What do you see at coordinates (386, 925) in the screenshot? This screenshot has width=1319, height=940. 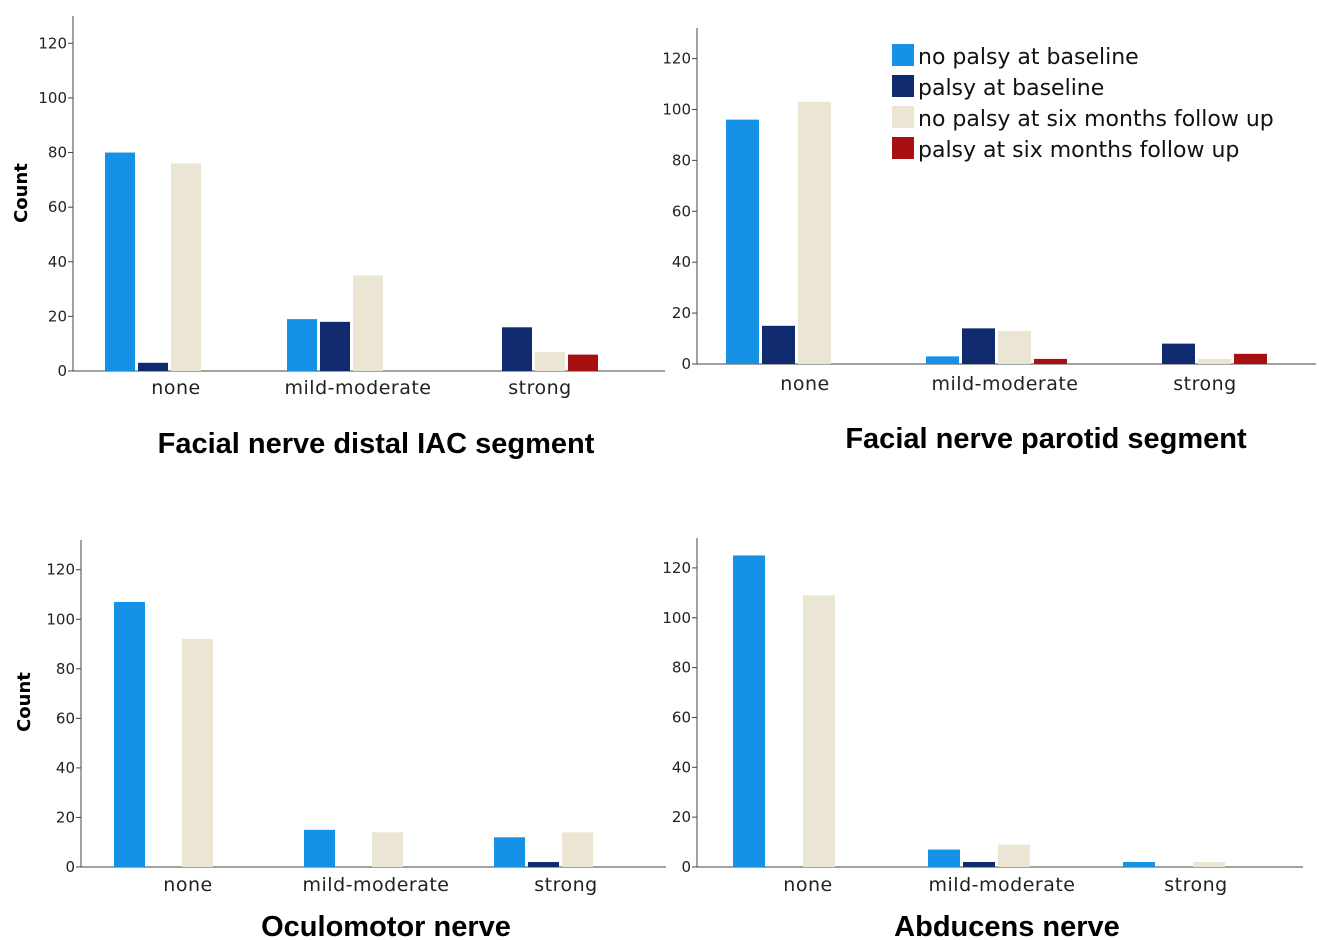 I see `chart-title: Oculomotor nerve` at bounding box center [386, 925].